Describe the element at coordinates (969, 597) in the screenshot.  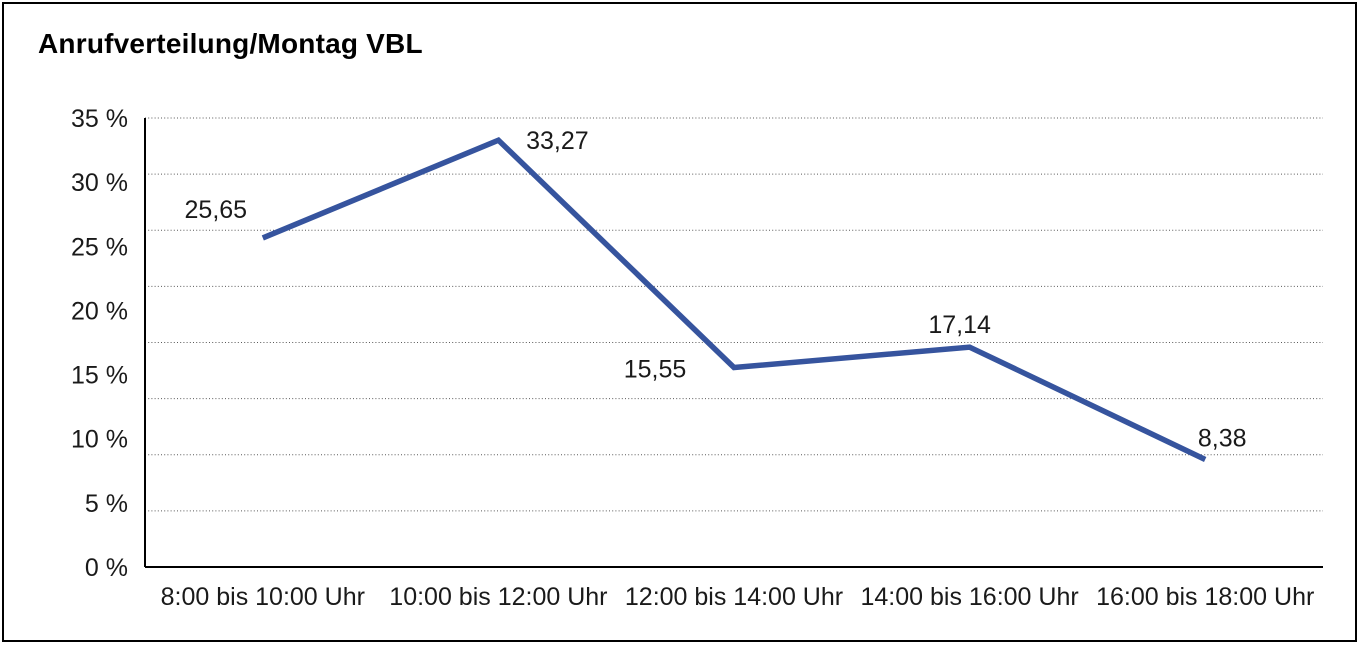
I see `x-axis-tick-label: 14:00 bis 16:00 Uhr` at that location.